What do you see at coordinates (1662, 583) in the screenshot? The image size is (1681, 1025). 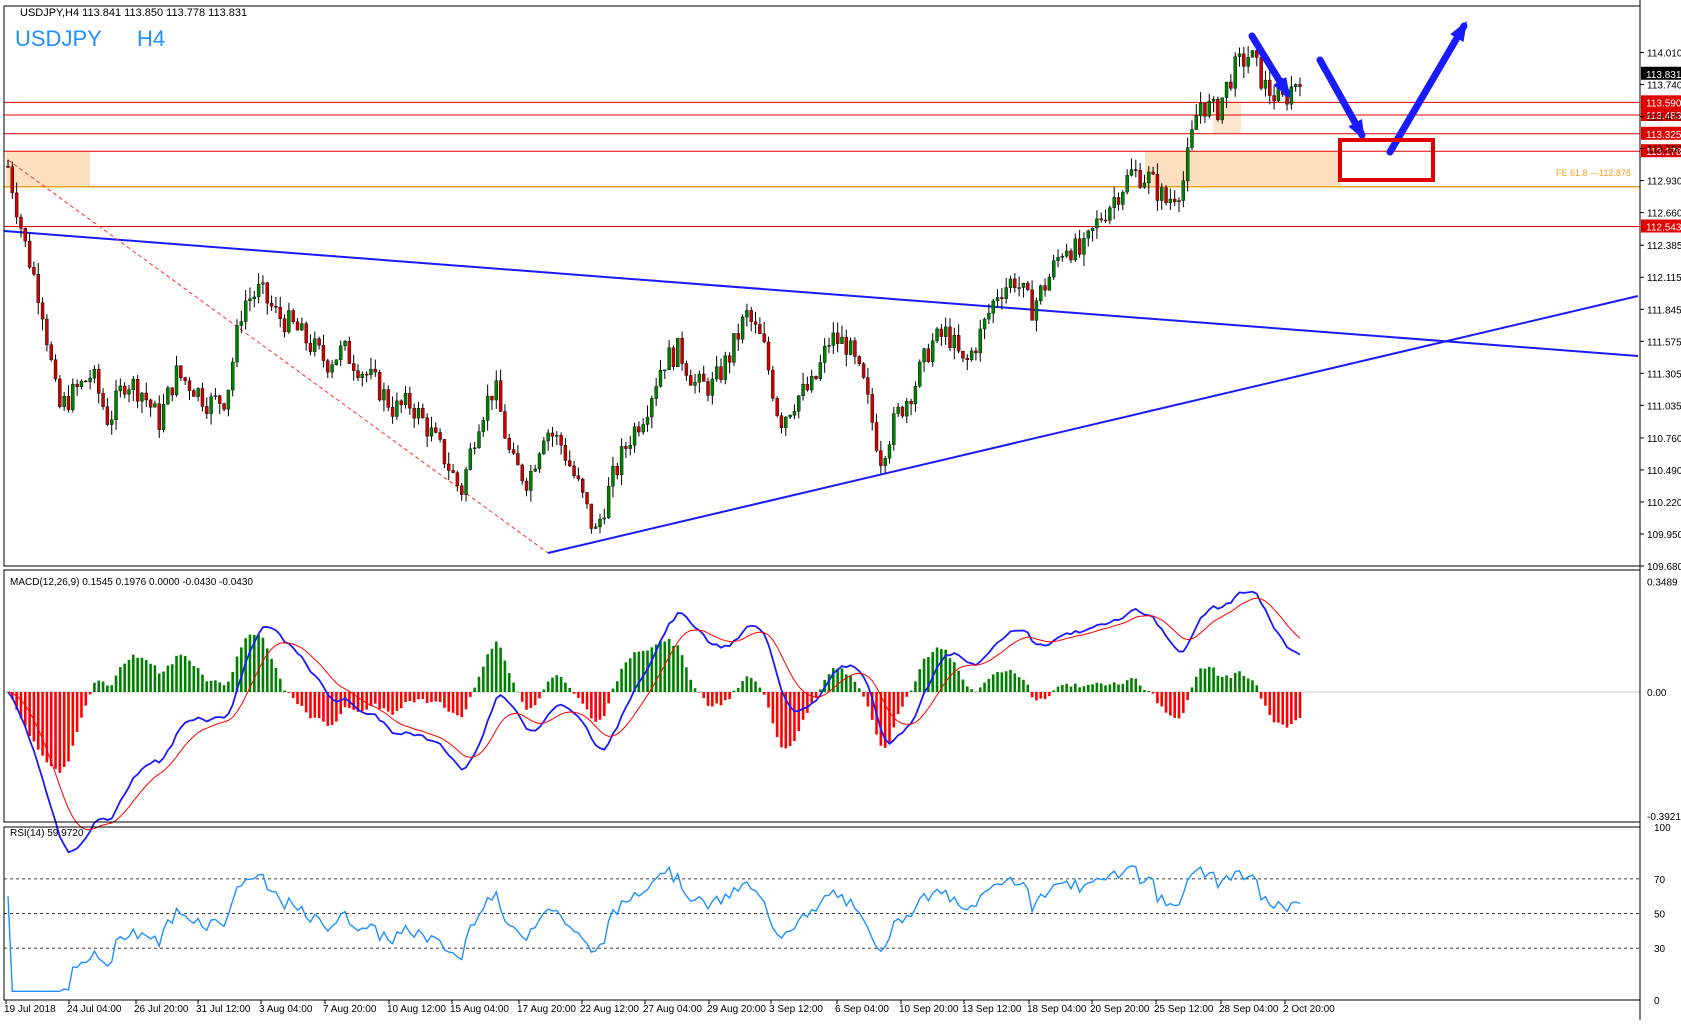 I see `macd-tick-label: 0.3489` at bounding box center [1662, 583].